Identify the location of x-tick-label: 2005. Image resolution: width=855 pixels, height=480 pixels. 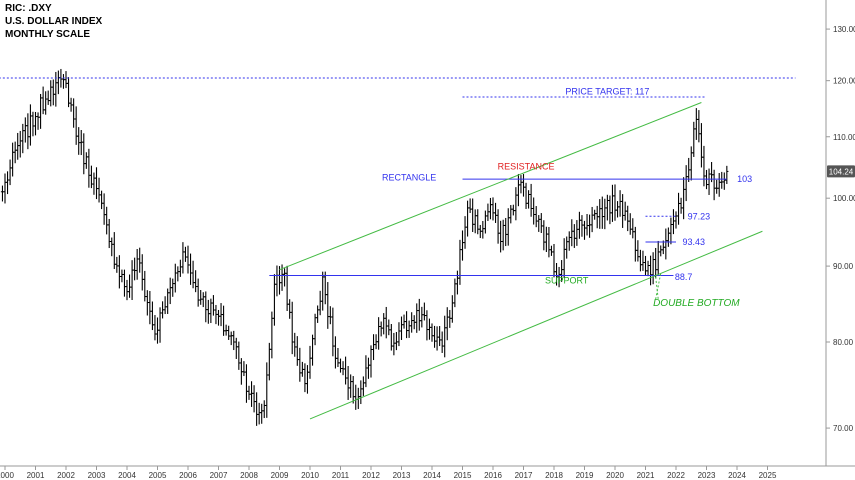
(158, 475).